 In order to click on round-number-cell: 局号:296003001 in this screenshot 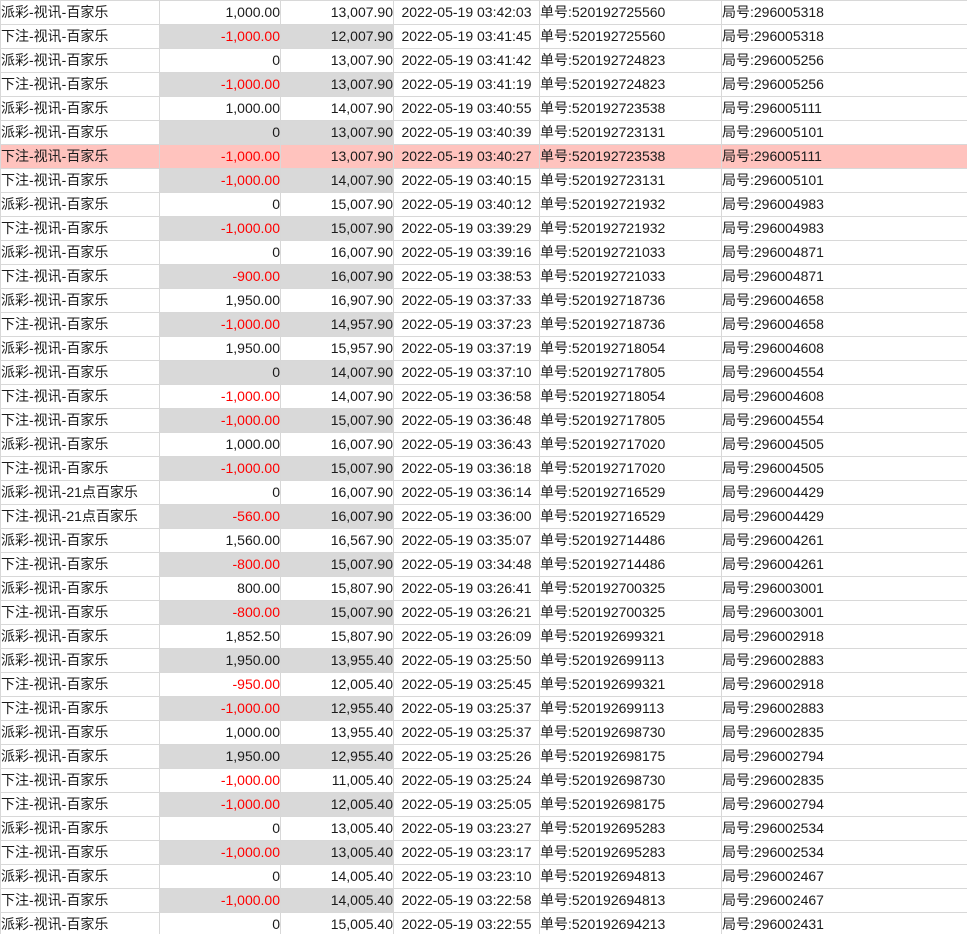, I will do `click(844, 612)`.